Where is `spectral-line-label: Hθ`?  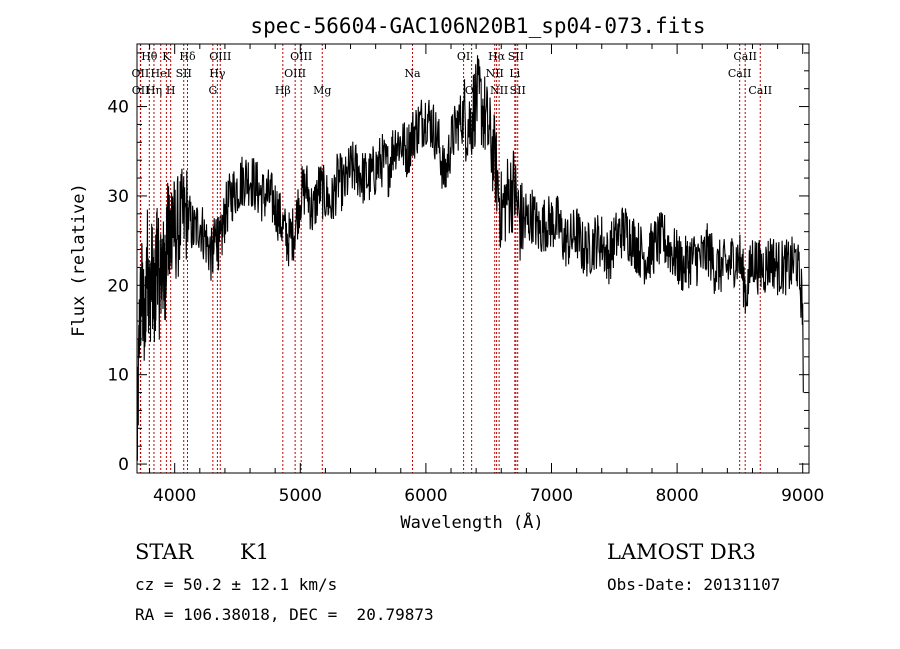
spectral-line-label: Hθ is located at coordinates (149, 56).